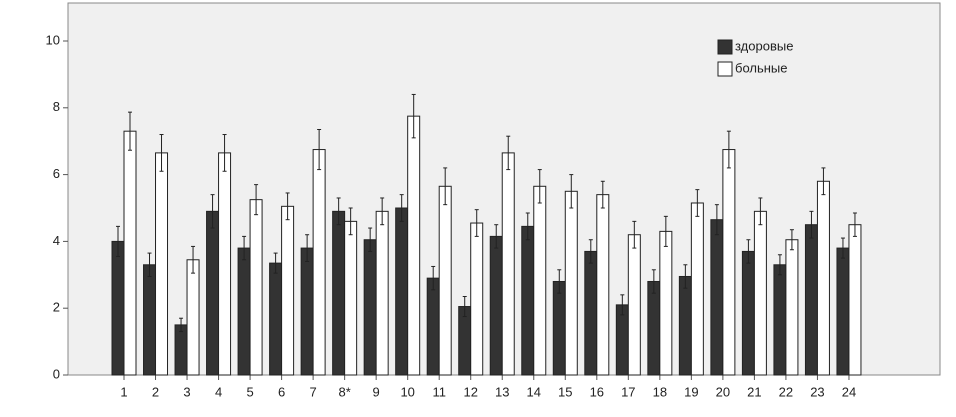  I want to click on x-tick-label: 15, so click(565, 391).